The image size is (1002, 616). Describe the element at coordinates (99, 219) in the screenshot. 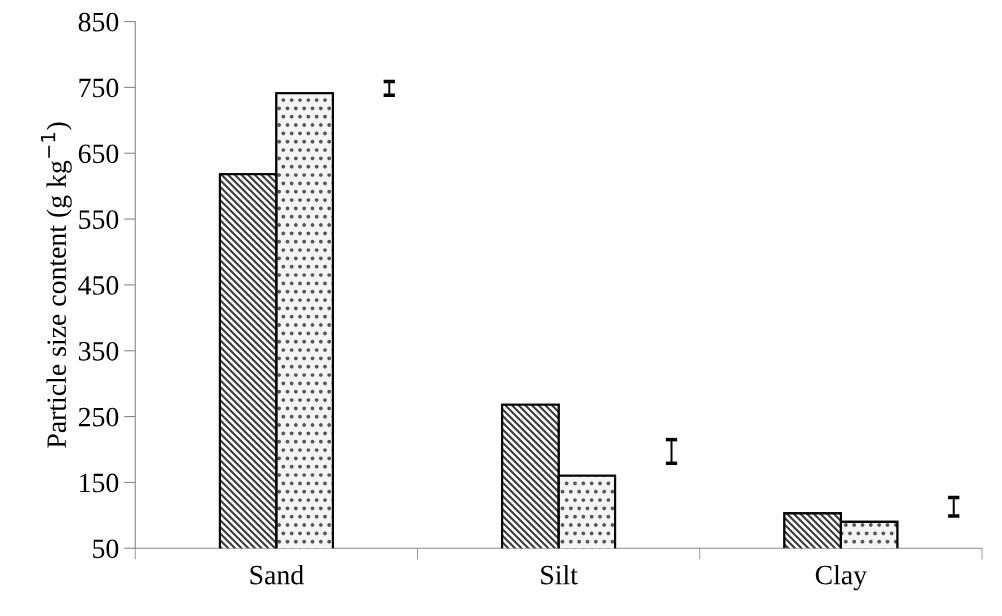

I see `y-tick-label: 550` at that location.